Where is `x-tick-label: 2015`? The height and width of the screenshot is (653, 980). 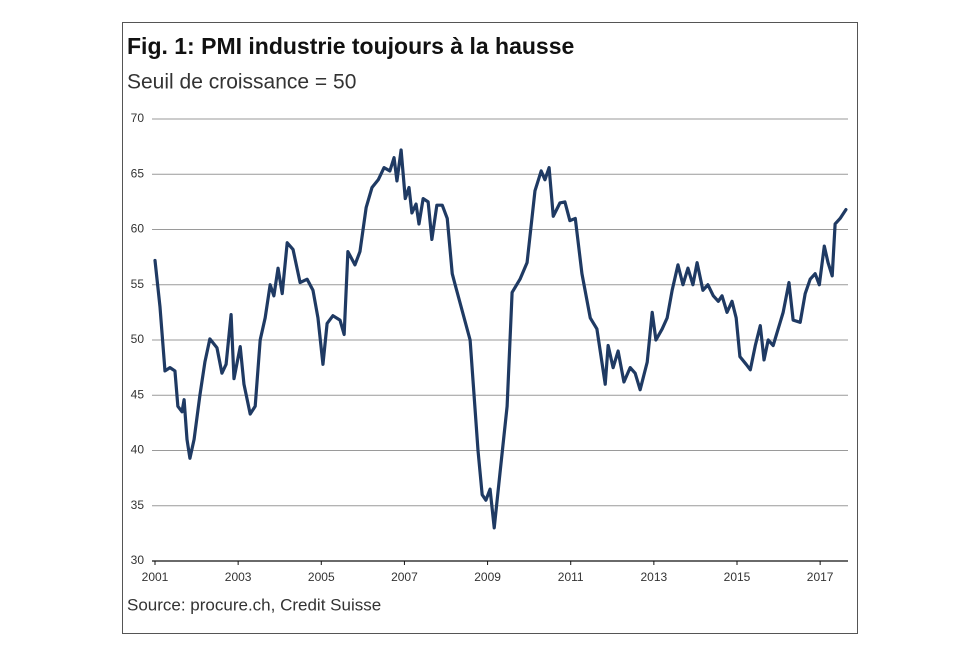 x-tick-label: 2015 is located at coordinates (737, 577).